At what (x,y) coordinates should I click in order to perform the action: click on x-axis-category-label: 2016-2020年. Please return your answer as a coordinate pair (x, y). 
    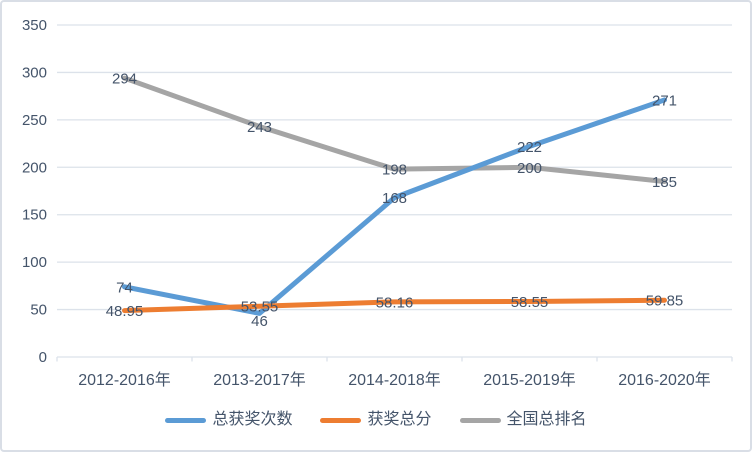
    Looking at the image, I should click on (664, 380).